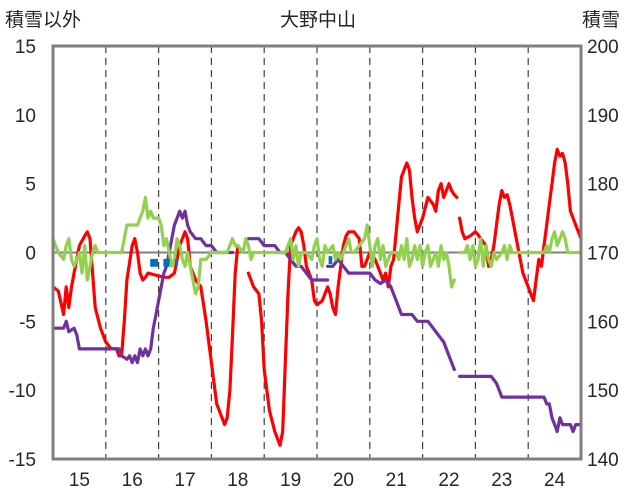 The height and width of the screenshot is (501, 636). What do you see at coordinates (25, 116) in the screenshot?
I see `left-tick-label: 10` at bounding box center [25, 116].